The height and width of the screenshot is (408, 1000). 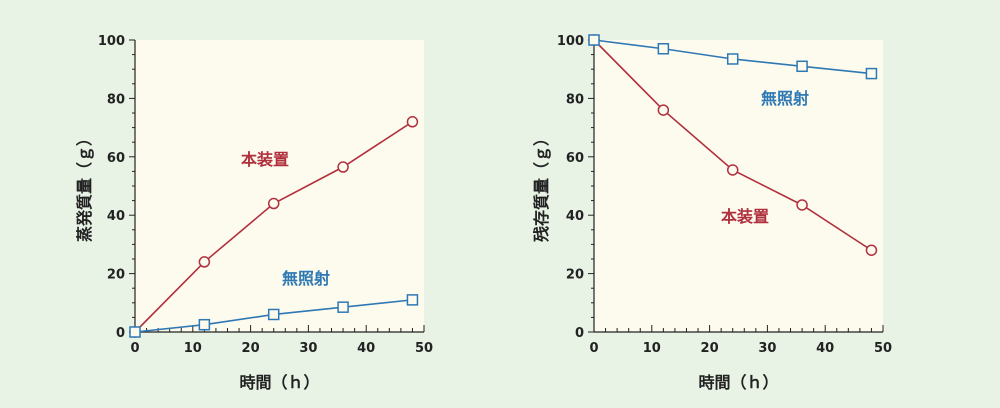 I want to click on y-axis-title: 残存質量（ｇ）, so click(x=542, y=186).